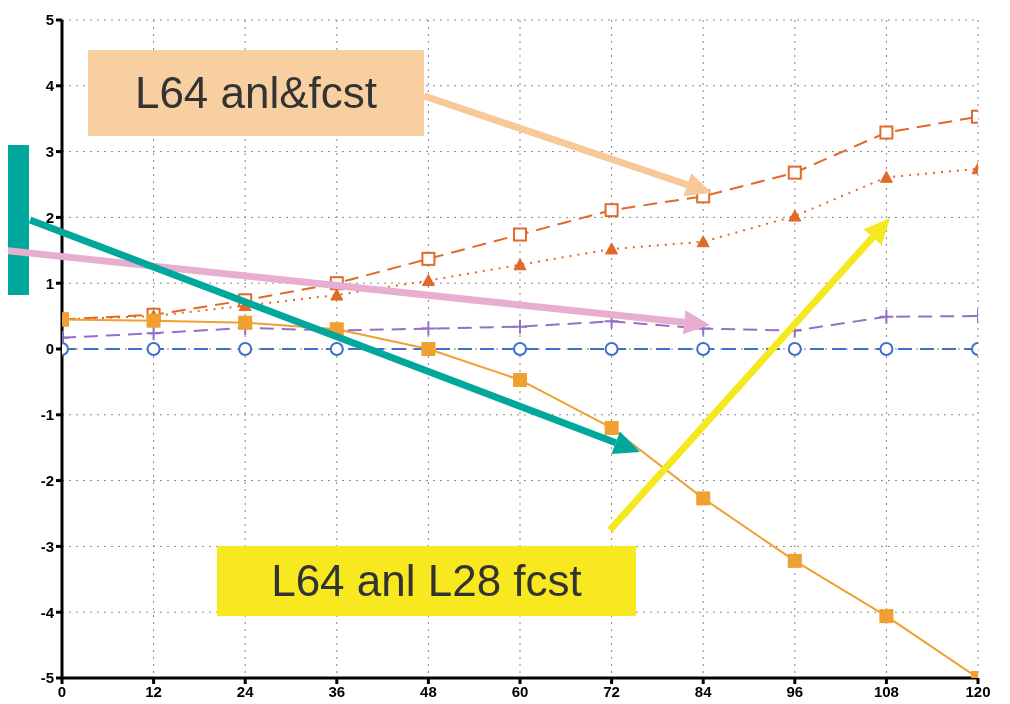 The image size is (1010, 704). What do you see at coordinates (611, 691) in the screenshot?
I see `x-tick-label: 72` at bounding box center [611, 691].